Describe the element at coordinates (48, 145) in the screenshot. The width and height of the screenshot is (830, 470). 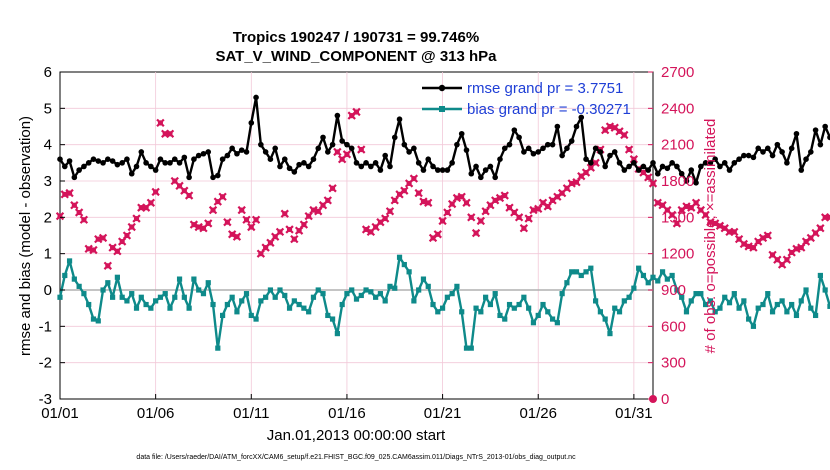
I see `tick-label-left: 4` at that location.